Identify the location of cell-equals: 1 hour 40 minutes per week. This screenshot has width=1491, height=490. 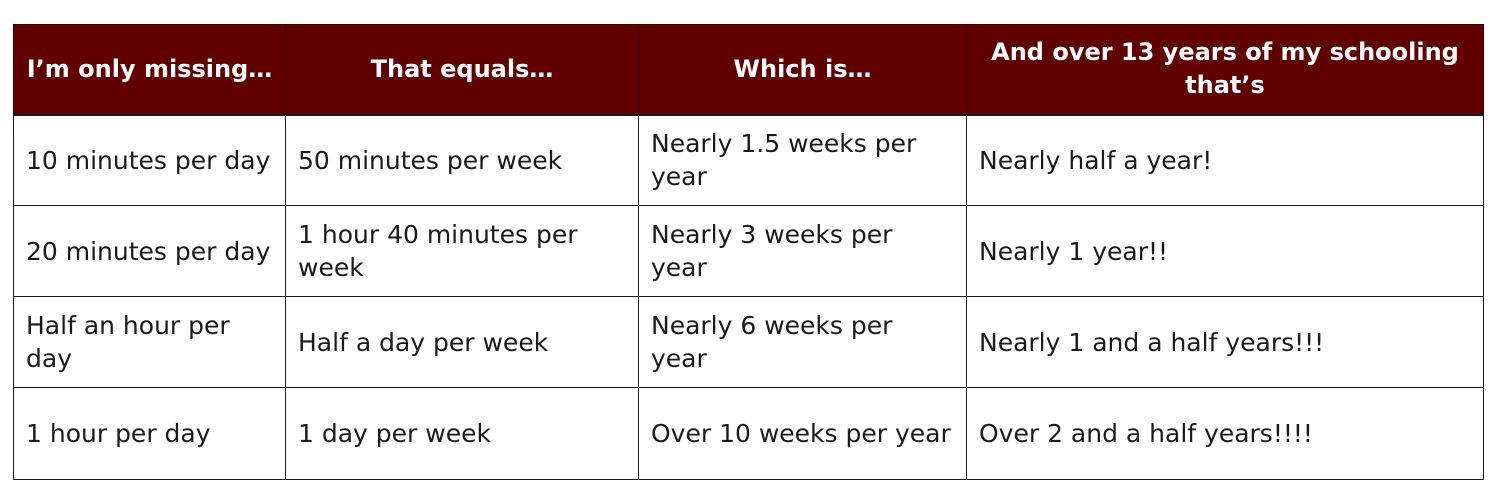
(462, 251).